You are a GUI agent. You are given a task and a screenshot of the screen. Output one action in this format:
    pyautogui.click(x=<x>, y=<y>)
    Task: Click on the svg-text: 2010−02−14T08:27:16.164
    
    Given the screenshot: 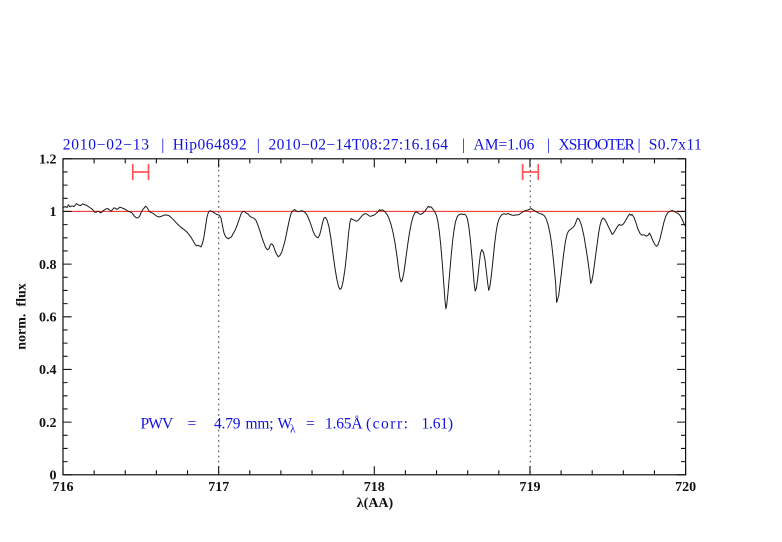 What is the action you would take?
    pyautogui.click(x=359, y=145)
    